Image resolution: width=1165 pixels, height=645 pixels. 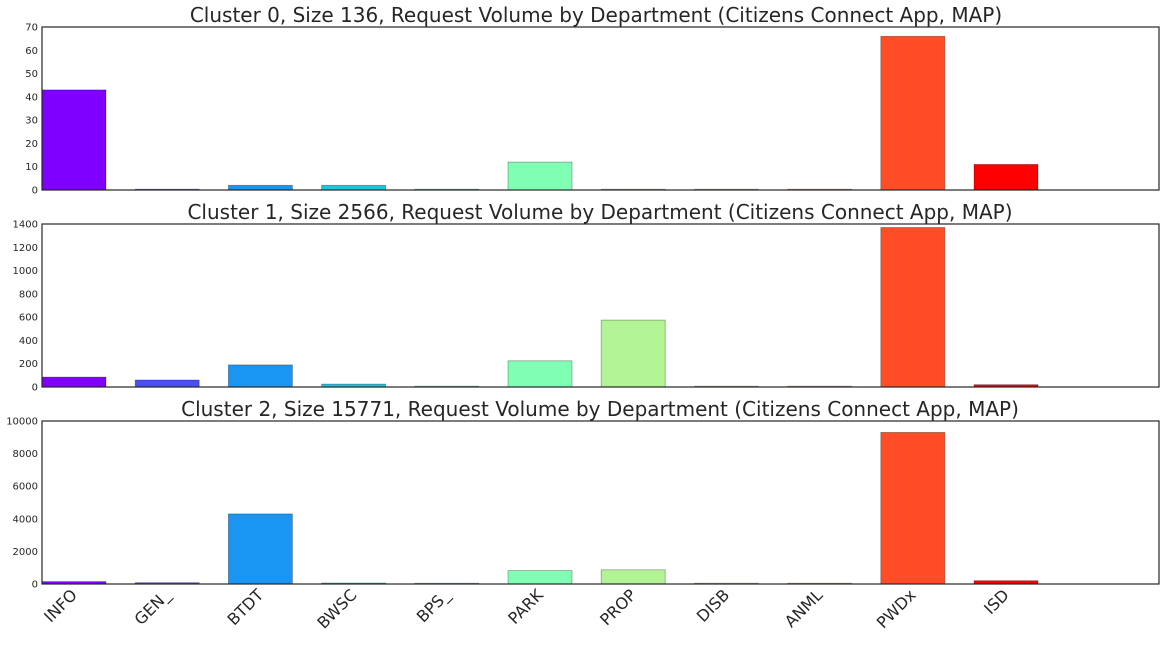 I want to click on cluster-0-y-tick-label: 0, so click(x=35, y=191).